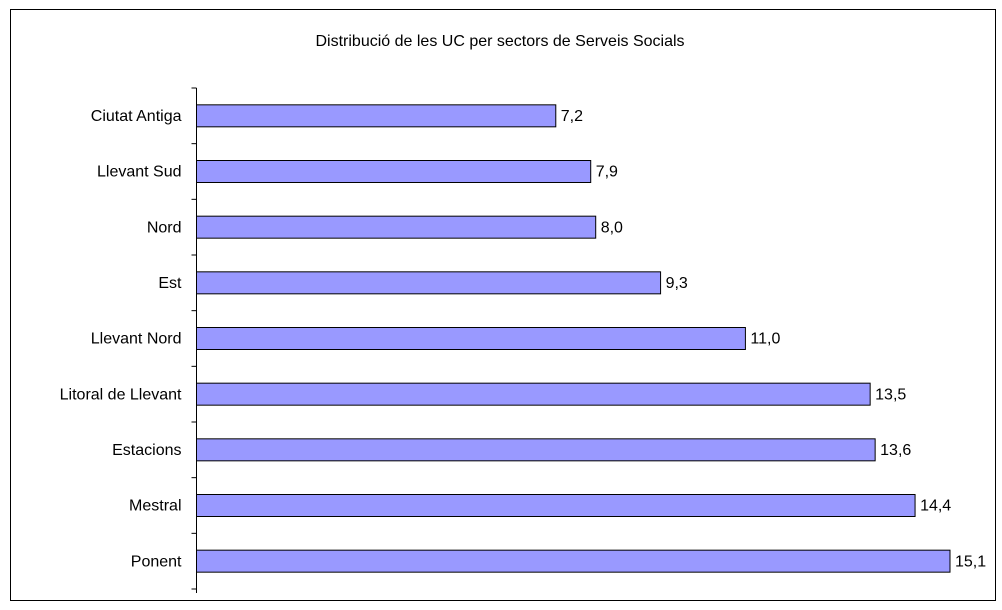 The width and height of the screenshot is (1002, 610). I want to click on y-tick-label: Llevant Nord, so click(136, 339).